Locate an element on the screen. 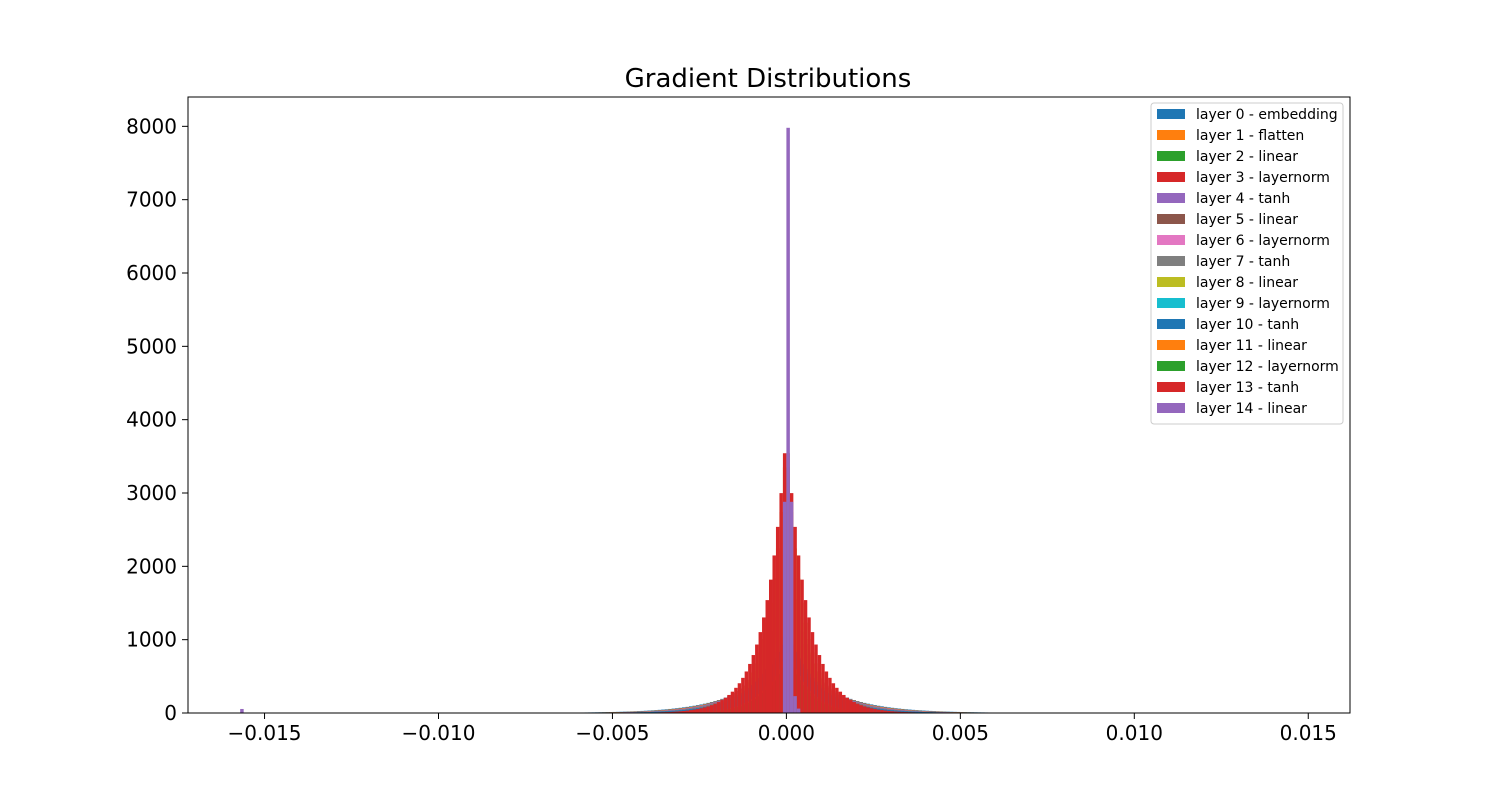 Image resolution: width=1500 pixels, height=800 pixels. y-tick-label: 6000 is located at coordinates (151, 273).